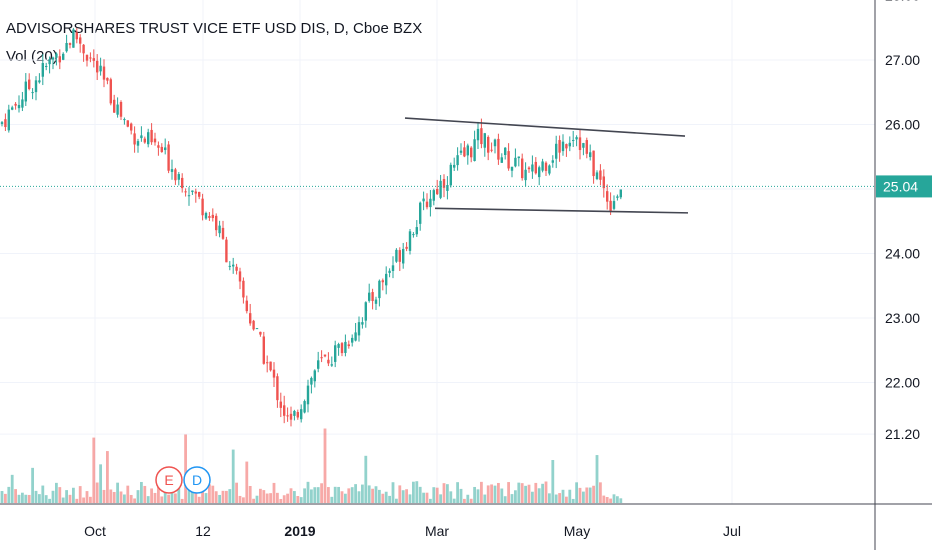 Image resolution: width=932 pixels, height=550 pixels. I want to click on volume-indicator-label: Vol (20), so click(32, 56).